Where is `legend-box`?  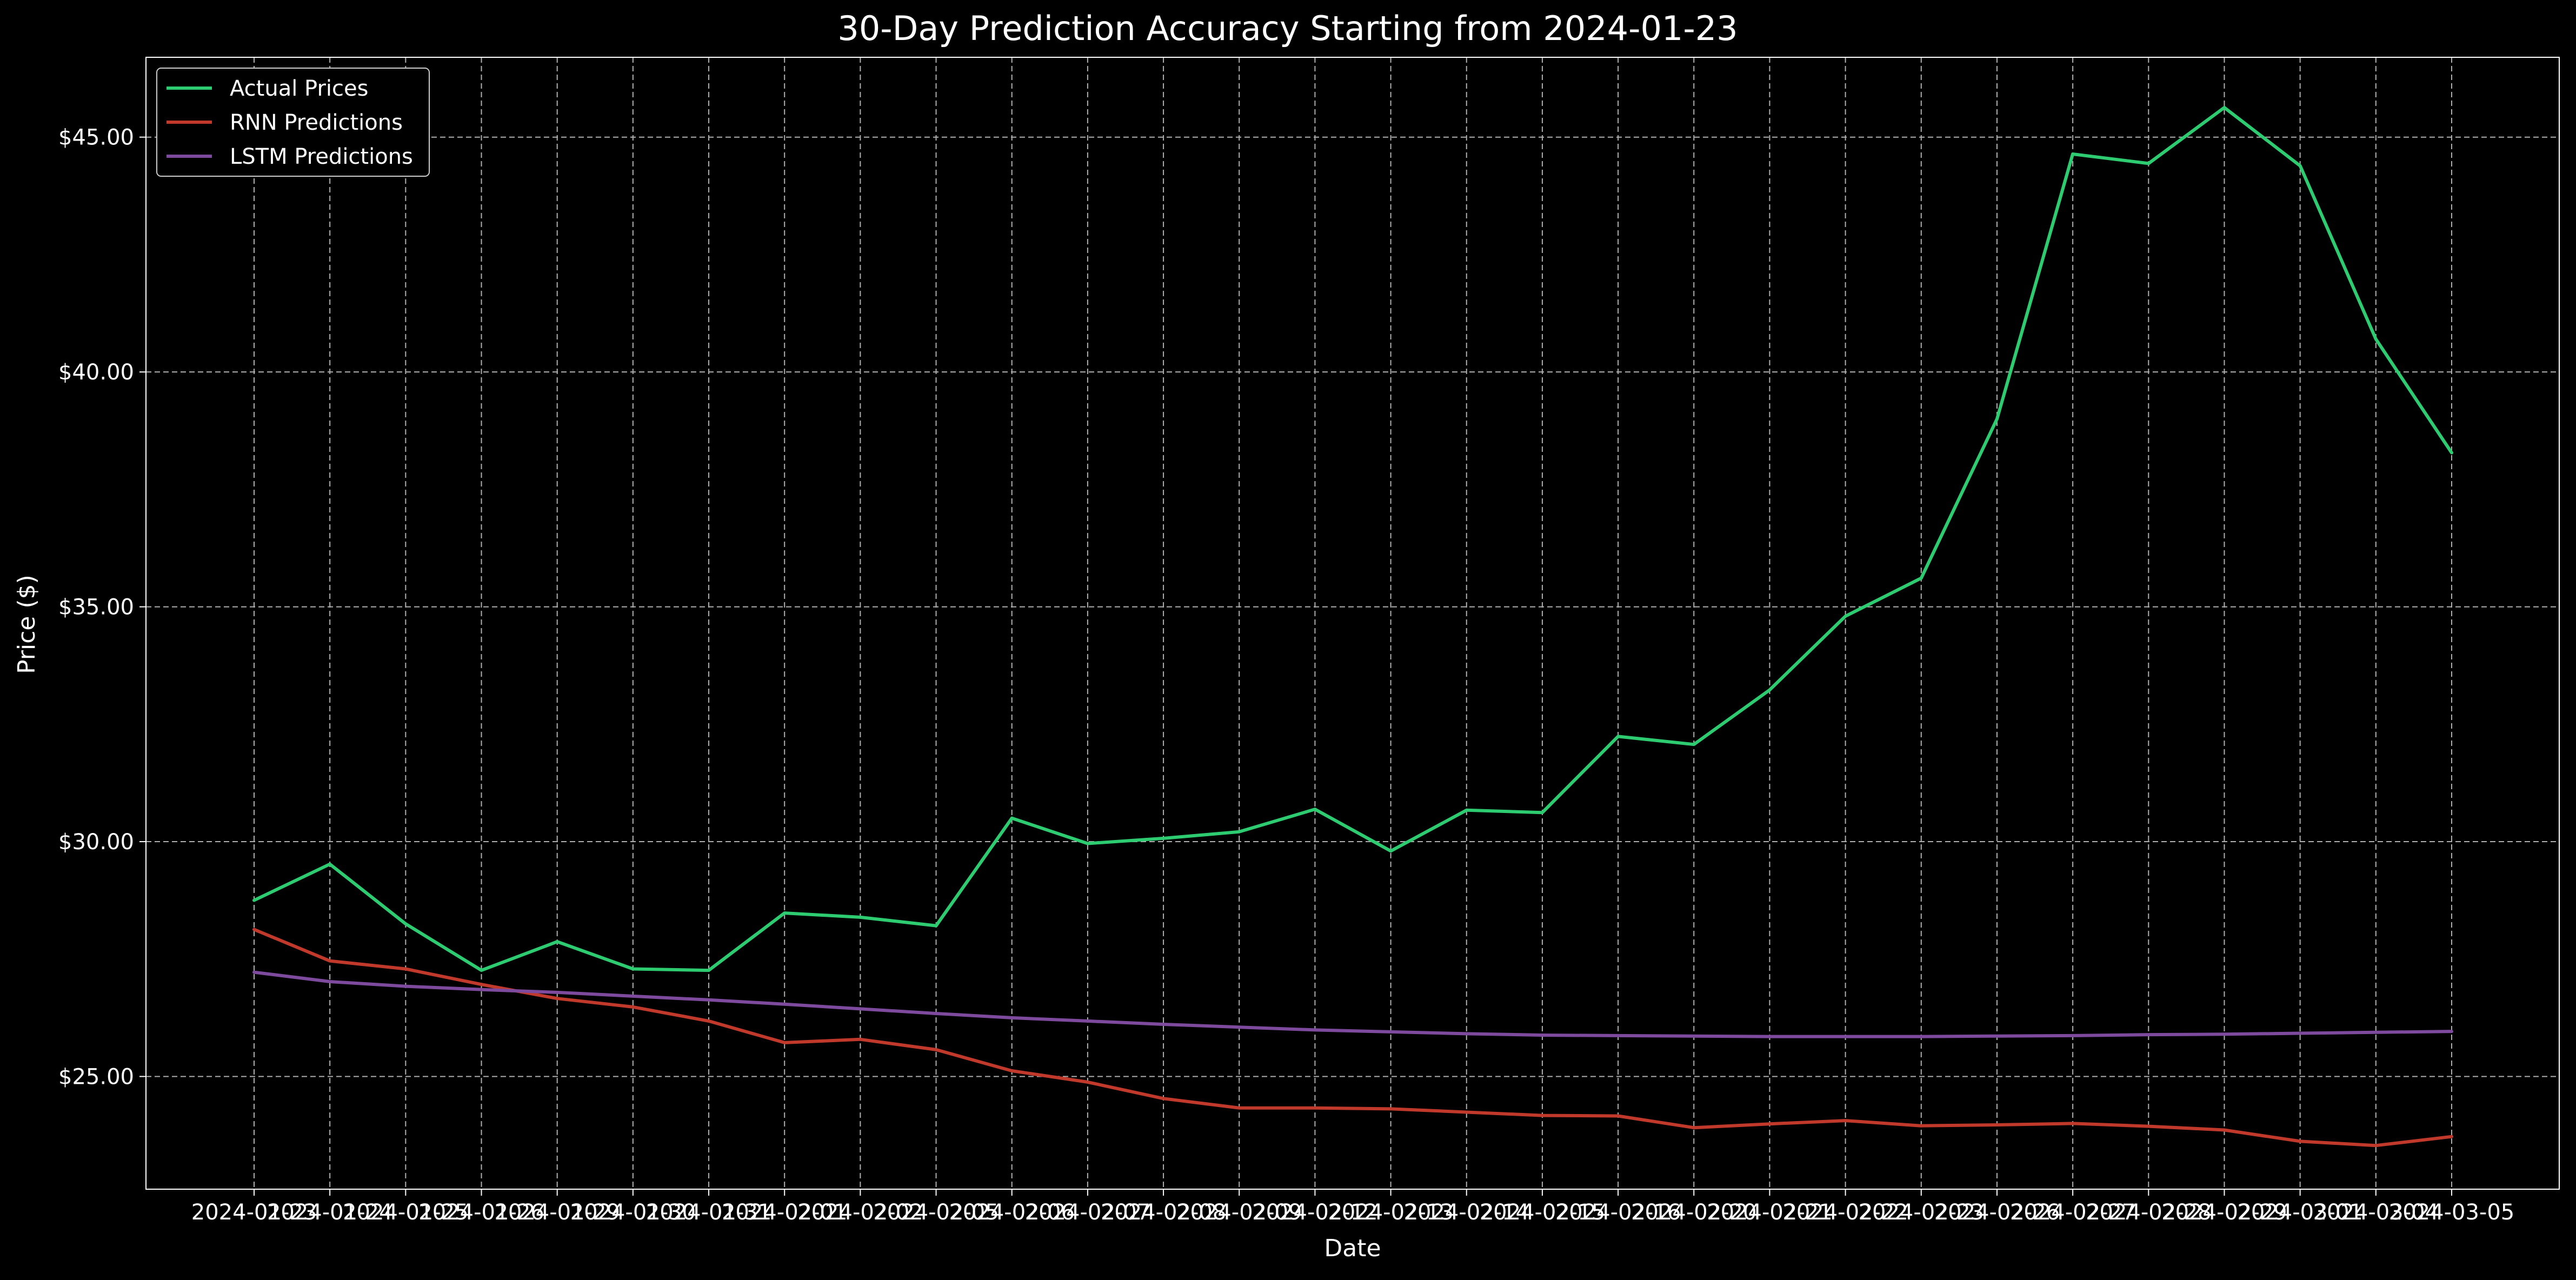 legend-box is located at coordinates (293, 122).